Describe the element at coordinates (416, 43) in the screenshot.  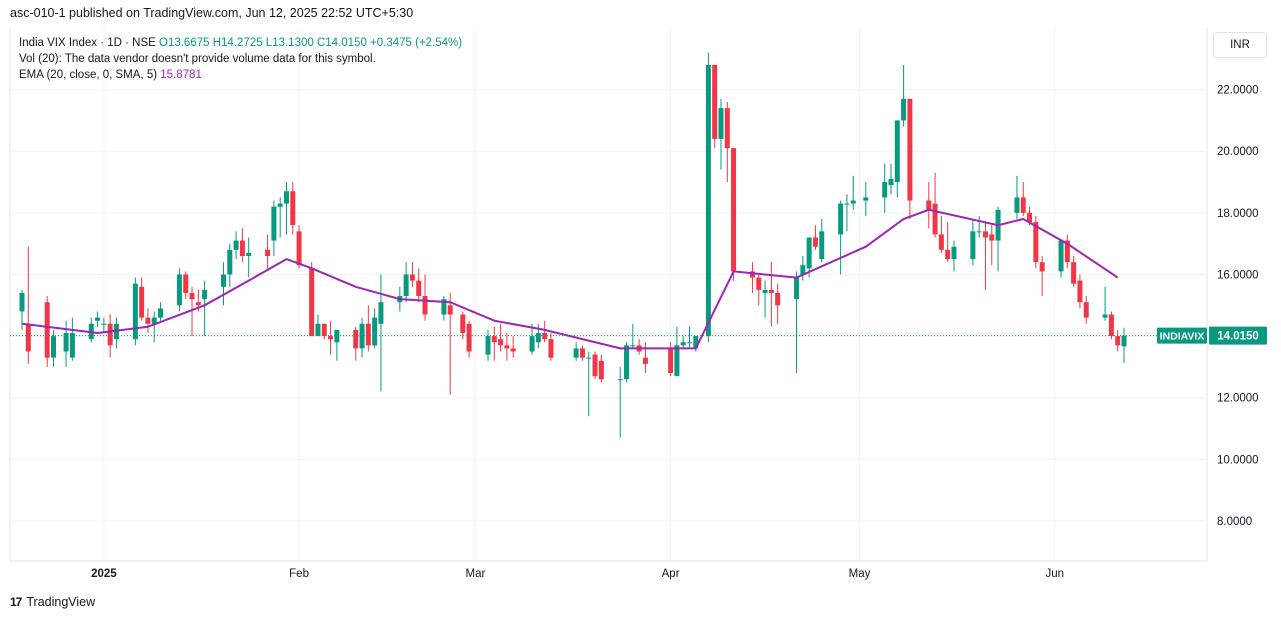
I see `legend-change: +0.3475 (+2.54%)` at that location.